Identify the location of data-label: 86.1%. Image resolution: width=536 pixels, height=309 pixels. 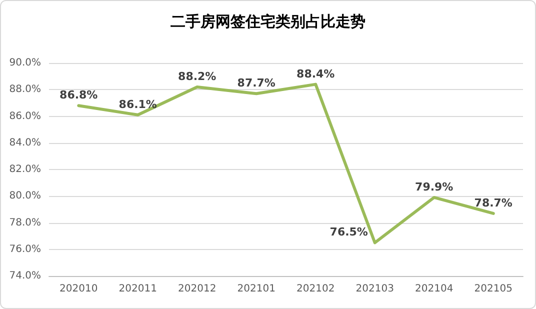
(137, 104).